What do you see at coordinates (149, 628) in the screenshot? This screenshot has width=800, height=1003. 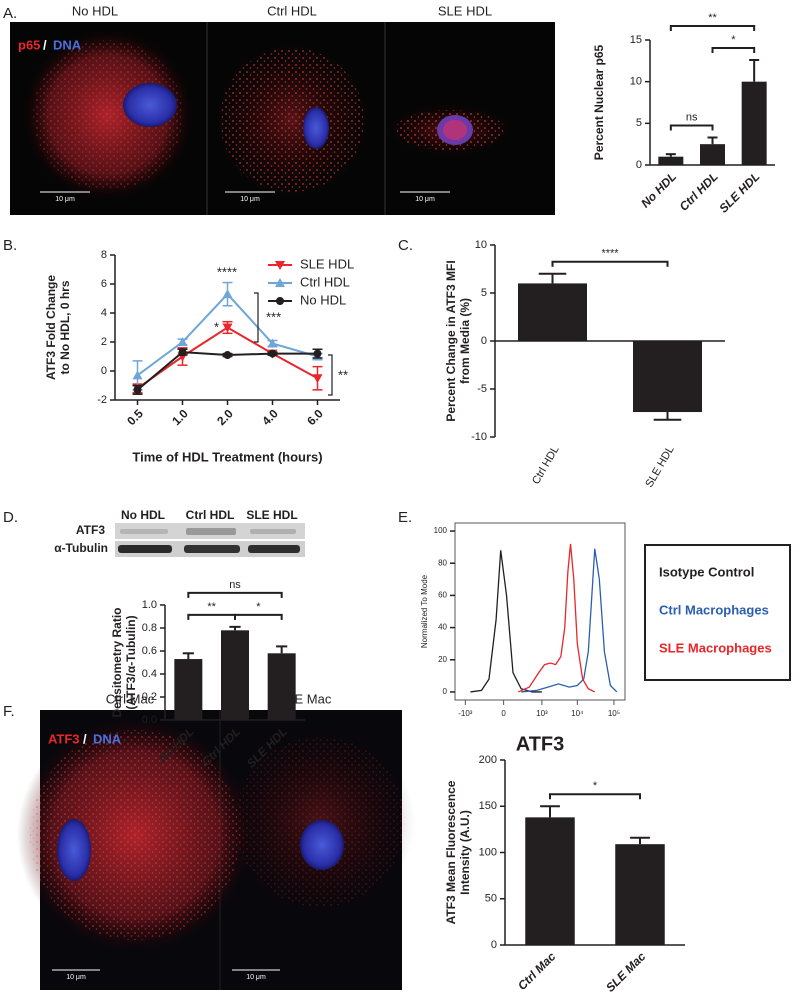 I see `y-tick-label: 0.8` at bounding box center [149, 628].